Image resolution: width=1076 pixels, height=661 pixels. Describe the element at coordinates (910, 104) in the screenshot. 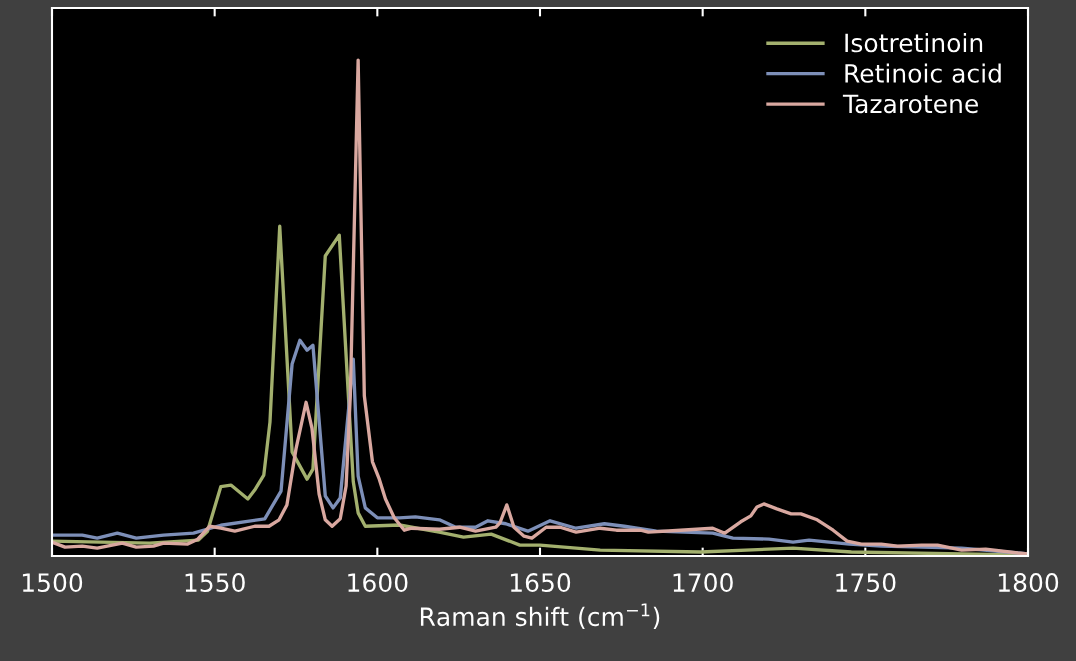

I see `legend-label: Tazarotene` at that location.